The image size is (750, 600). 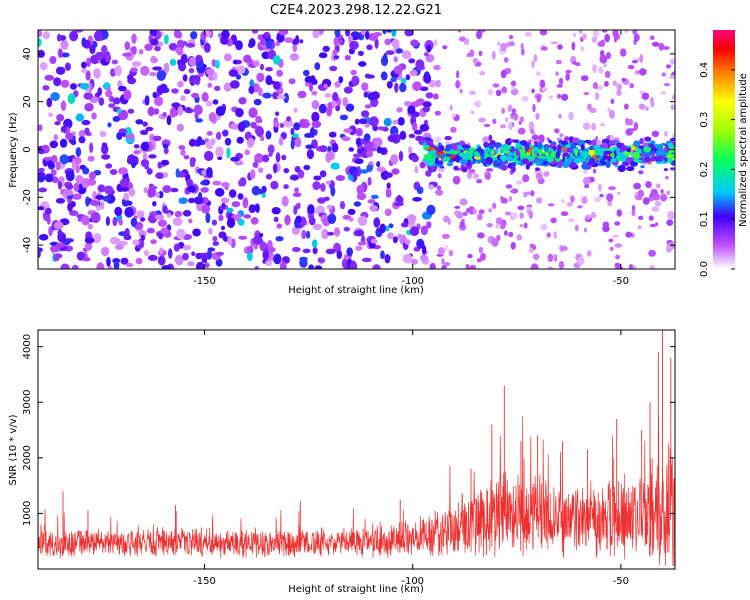 What do you see at coordinates (27, 197) in the screenshot?
I see `y-tick-label: -20` at bounding box center [27, 197].